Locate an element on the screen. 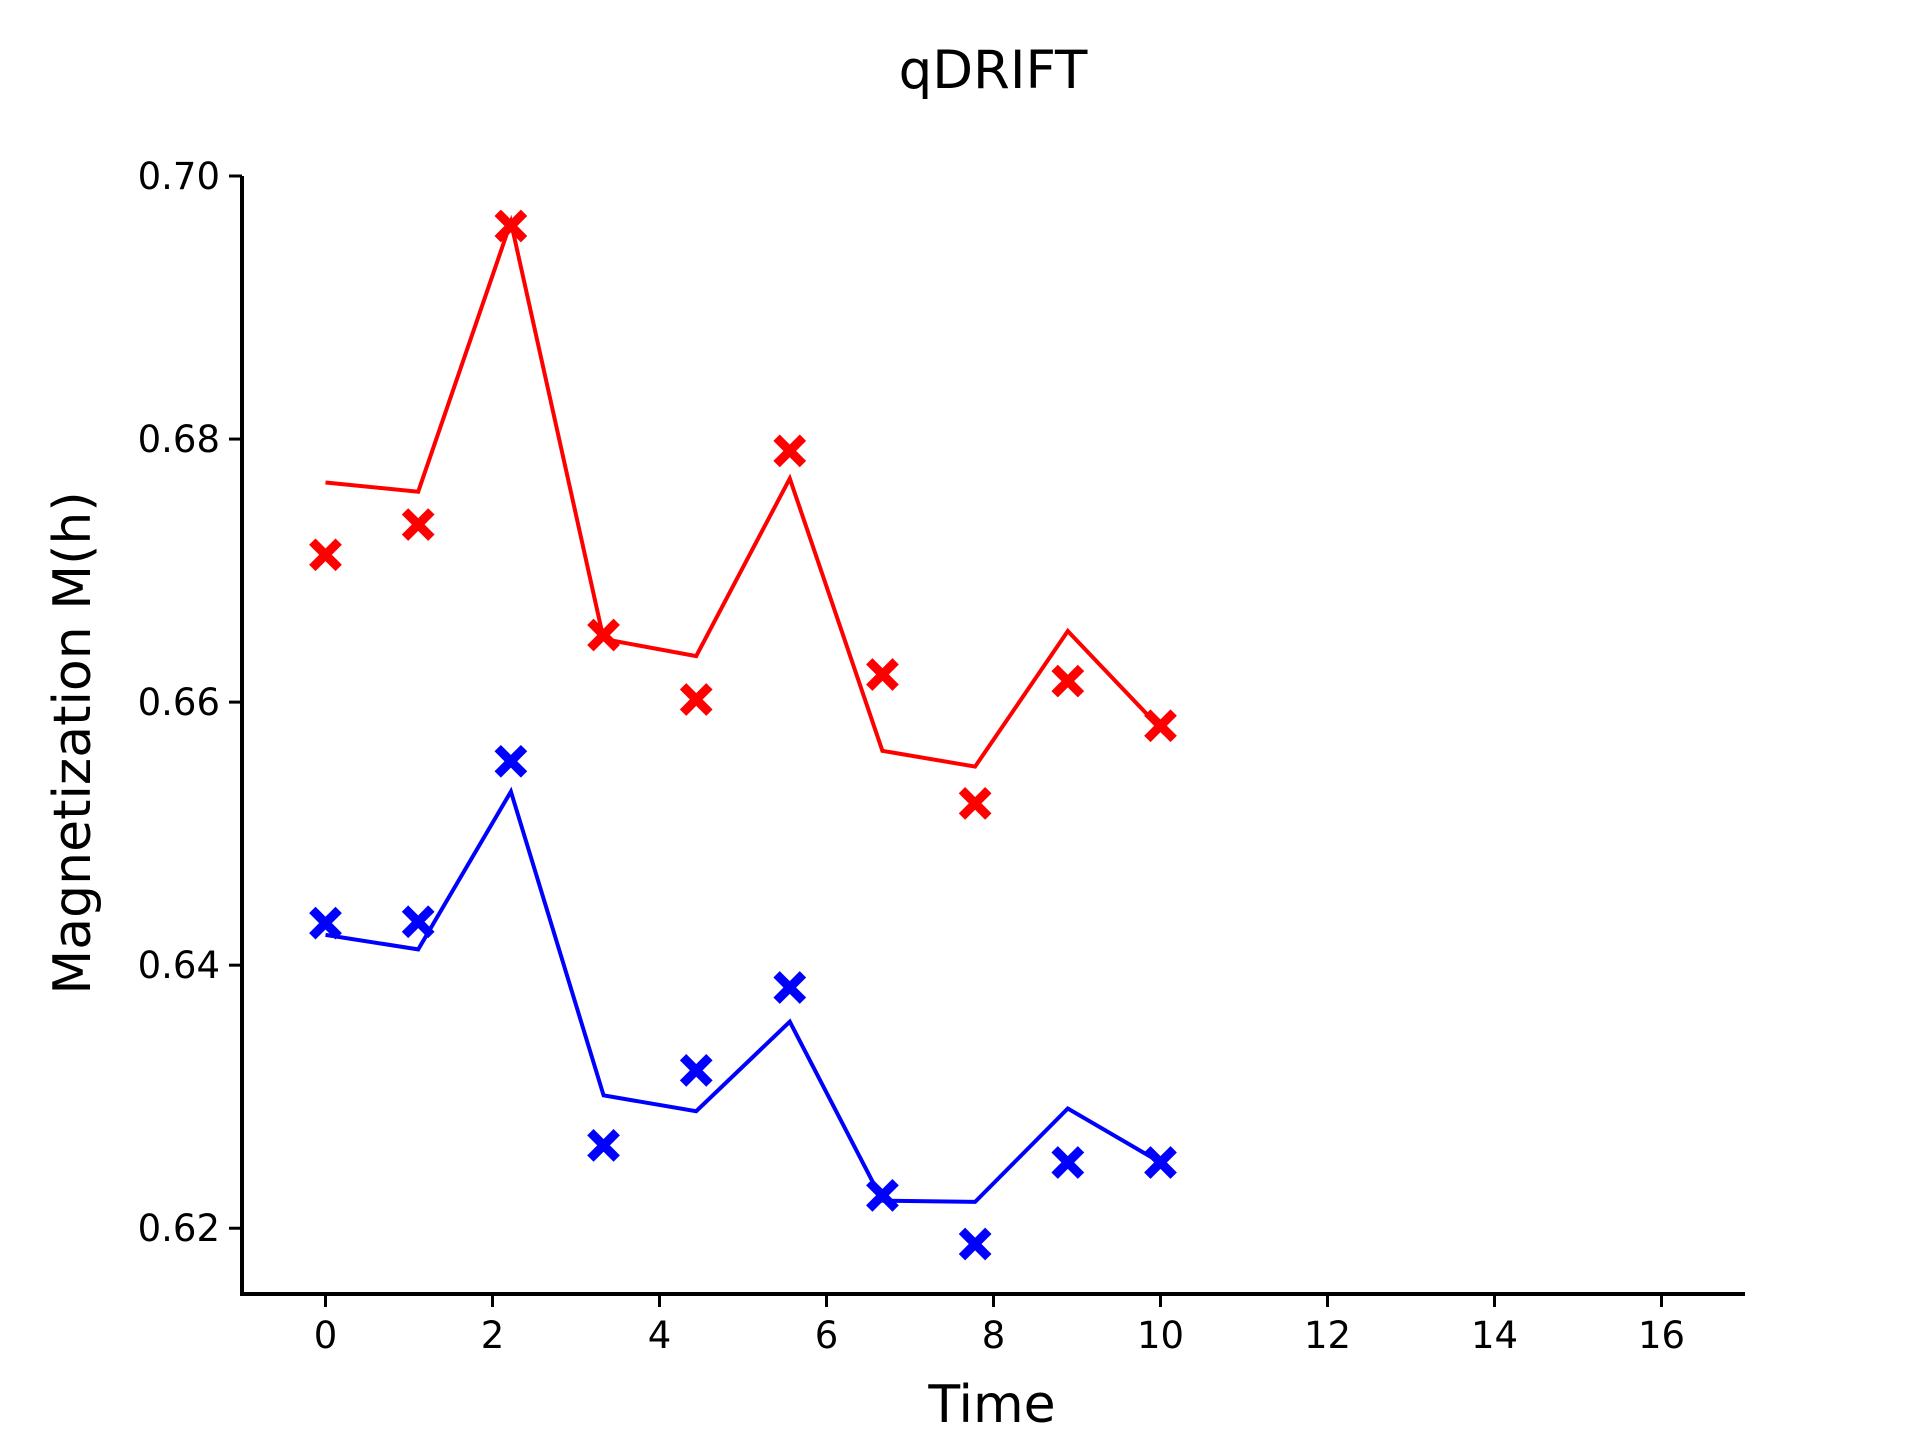  y-tick-label: 0.70 is located at coordinates (179, 176).